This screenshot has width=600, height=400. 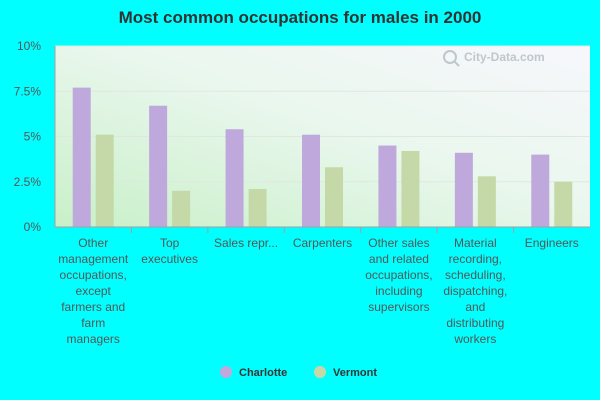 I want to click on x-category-label: Top executives, so click(x=169, y=251).